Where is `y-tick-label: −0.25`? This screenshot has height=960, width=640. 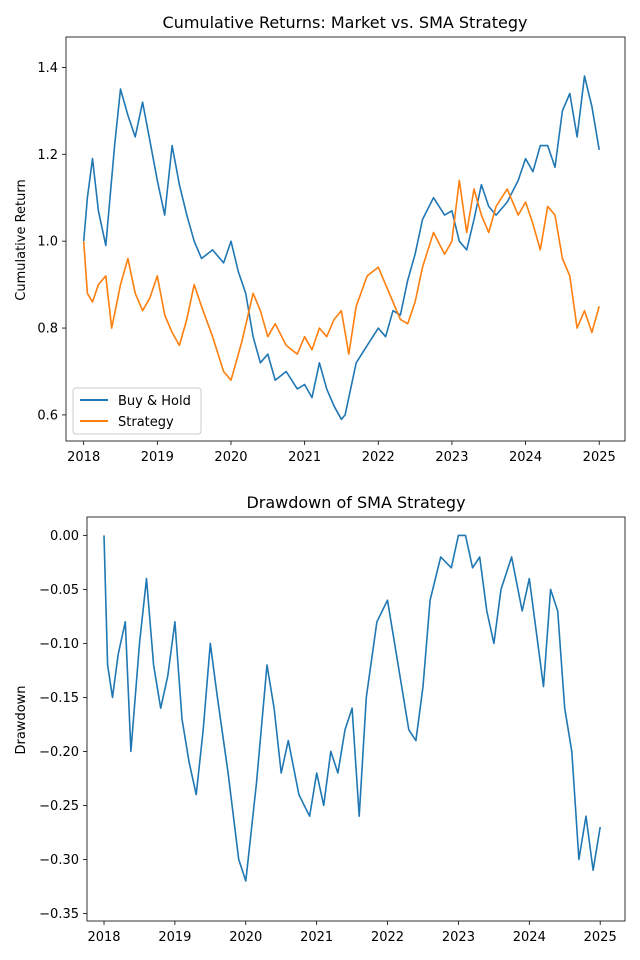 y-tick-label: −0.25 is located at coordinates (59, 806).